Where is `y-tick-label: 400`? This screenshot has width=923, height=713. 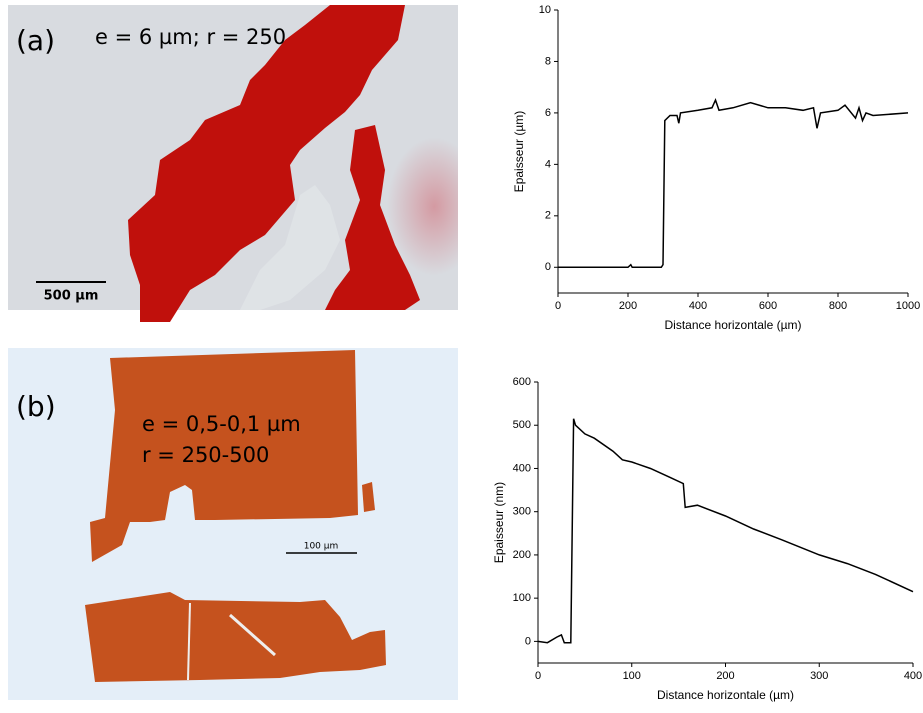
y-tick-label: 400 is located at coordinates (522, 468).